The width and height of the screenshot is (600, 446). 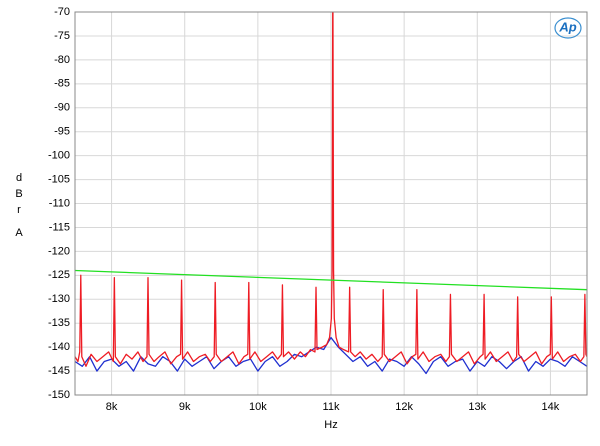 What do you see at coordinates (59, 156) in the screenshot?
I see `y-tick-label: -100` at bounding box center [59, 156].